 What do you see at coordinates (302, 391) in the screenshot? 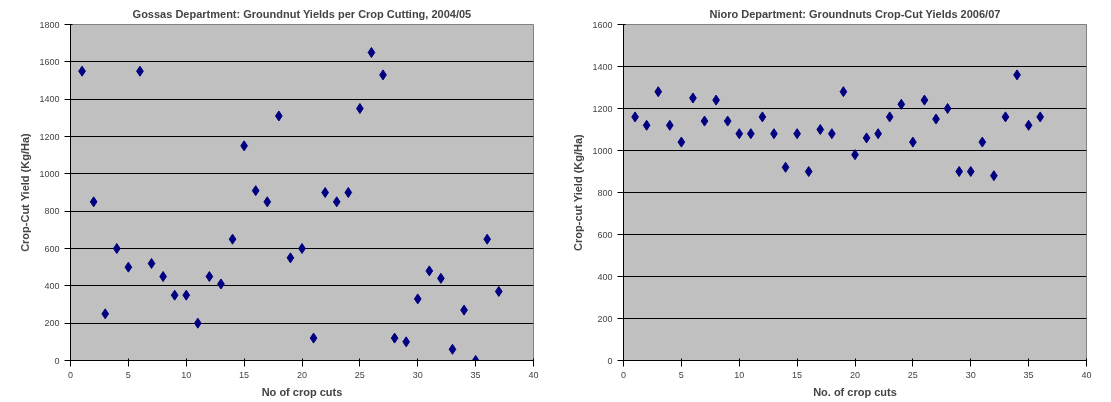
I see `x-axis-title: No of crop cuts` at bounding box center [302, 391].